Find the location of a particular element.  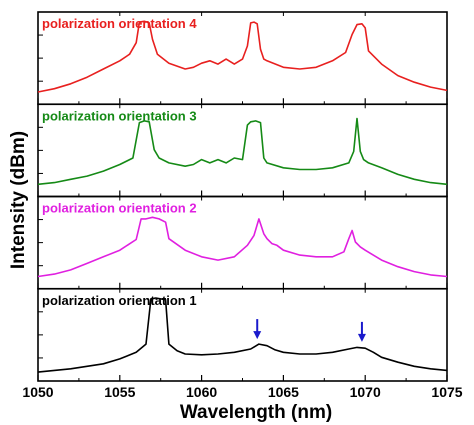

x-tick-label: 1070 is located at coordinates (365, 392).